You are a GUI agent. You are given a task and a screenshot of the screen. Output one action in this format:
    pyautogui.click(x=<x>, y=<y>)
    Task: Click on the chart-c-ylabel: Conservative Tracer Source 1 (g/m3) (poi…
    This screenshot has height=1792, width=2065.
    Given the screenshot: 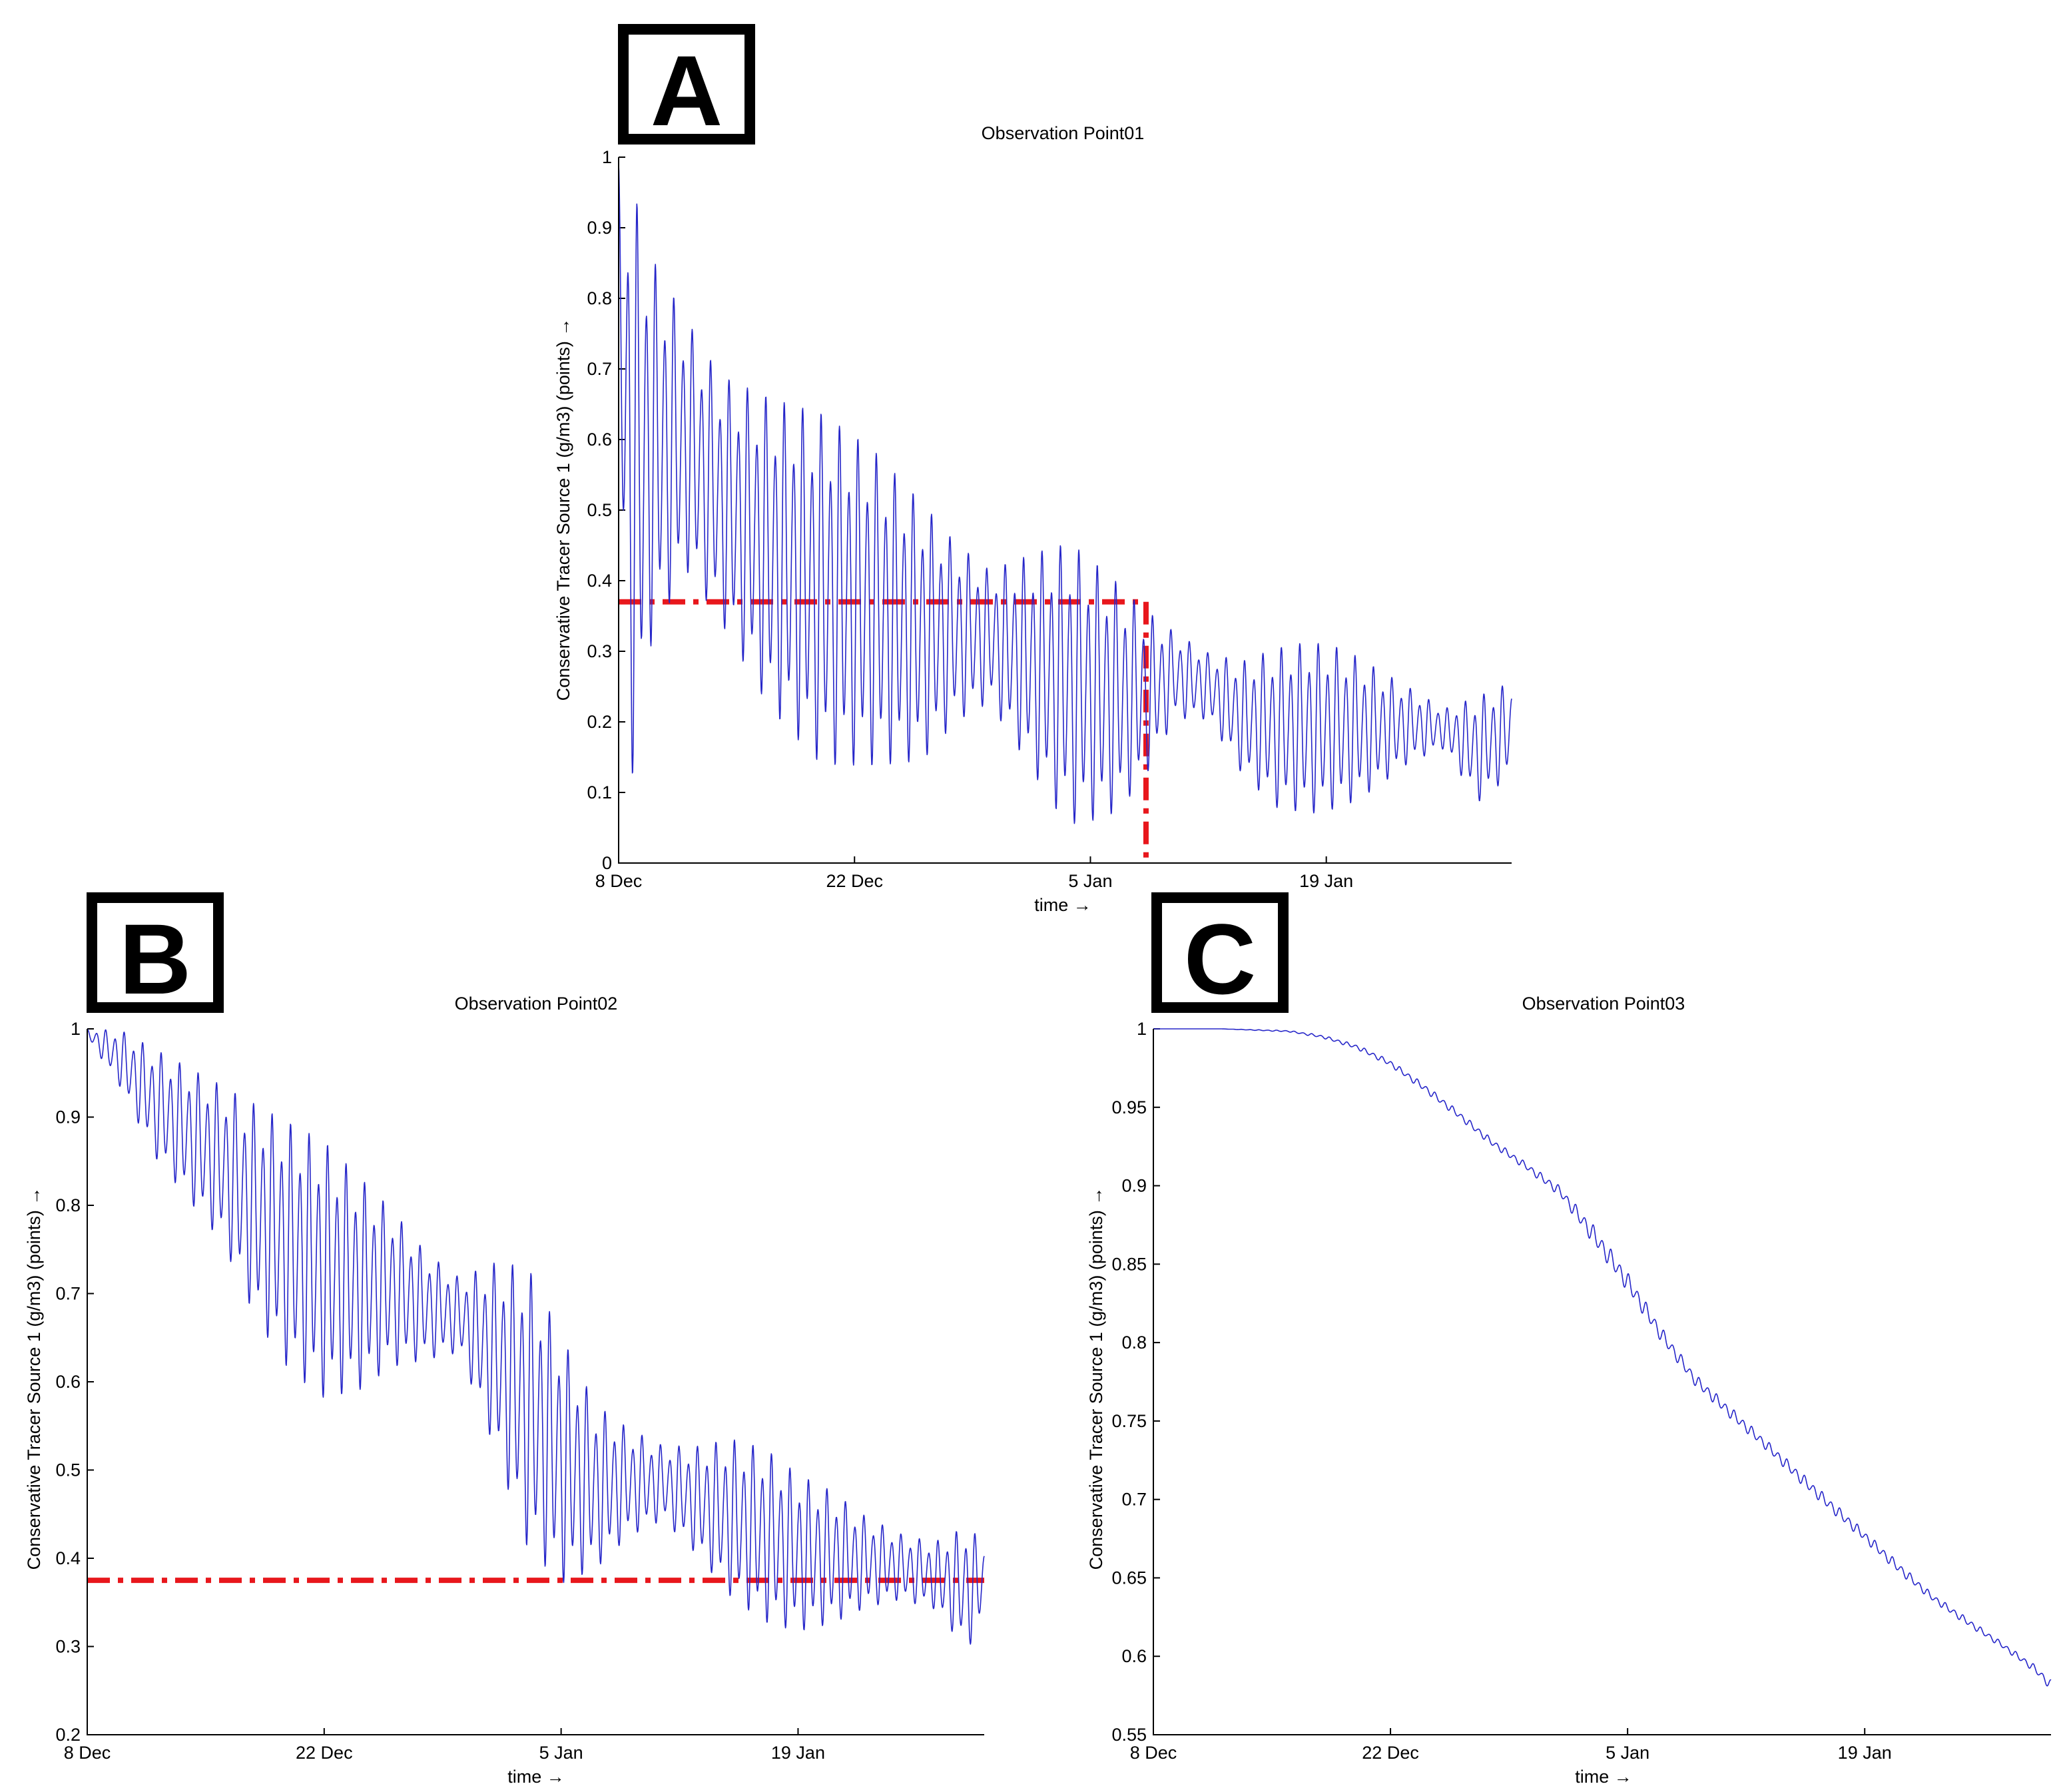 What is the action you would take?
    pyautogui.click(x=1096, y=1378)
    